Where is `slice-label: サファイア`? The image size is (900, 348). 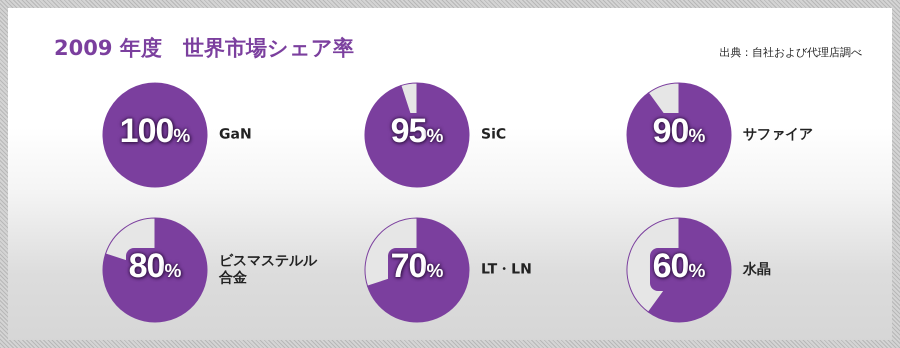
slice-label: サファイア is located at coordinates (778, 135).